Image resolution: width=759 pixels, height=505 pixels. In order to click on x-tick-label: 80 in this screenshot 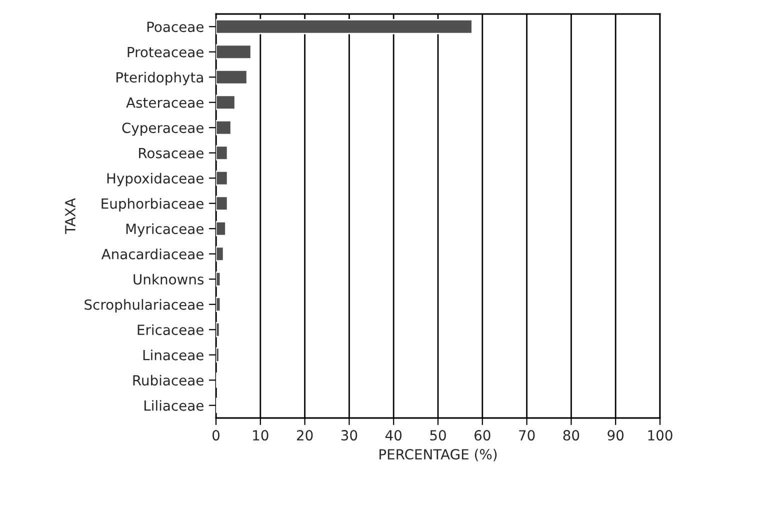, I will do `click(571, 435)`.